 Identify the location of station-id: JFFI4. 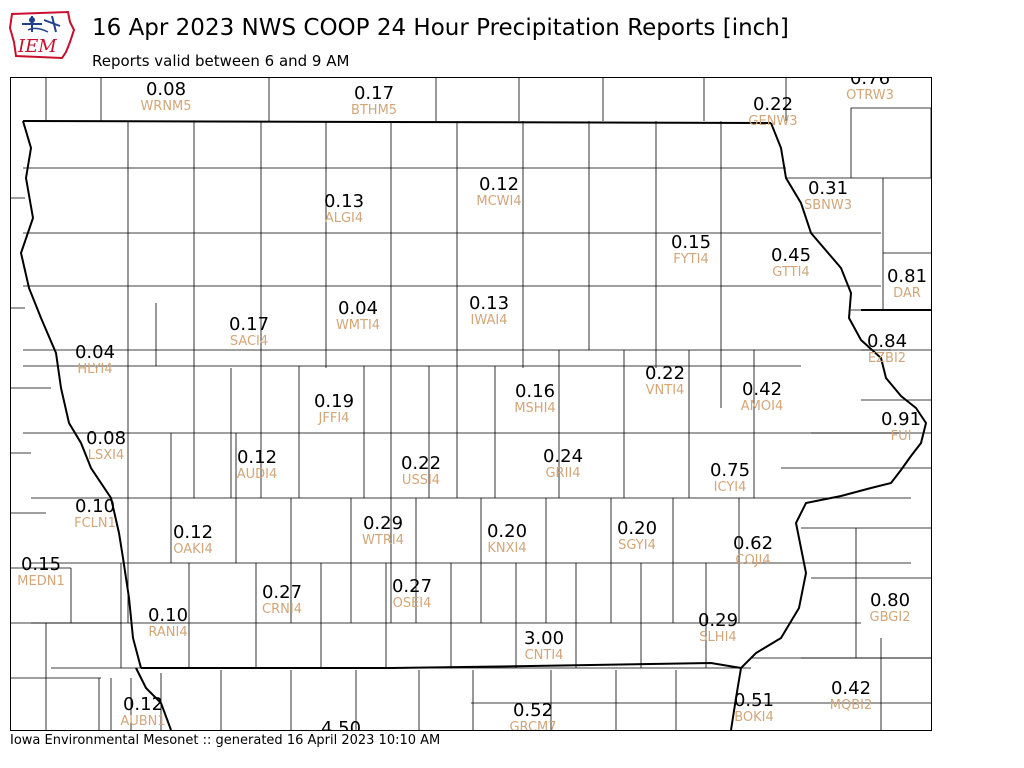
(334, 418).